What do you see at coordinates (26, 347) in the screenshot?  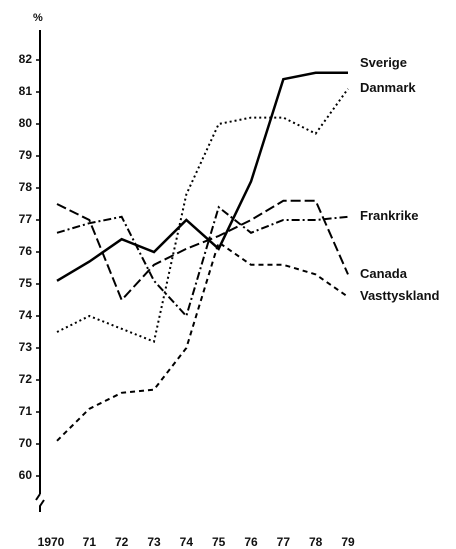 I see `y-tick-label: 73` at bounding box center [26, 347].